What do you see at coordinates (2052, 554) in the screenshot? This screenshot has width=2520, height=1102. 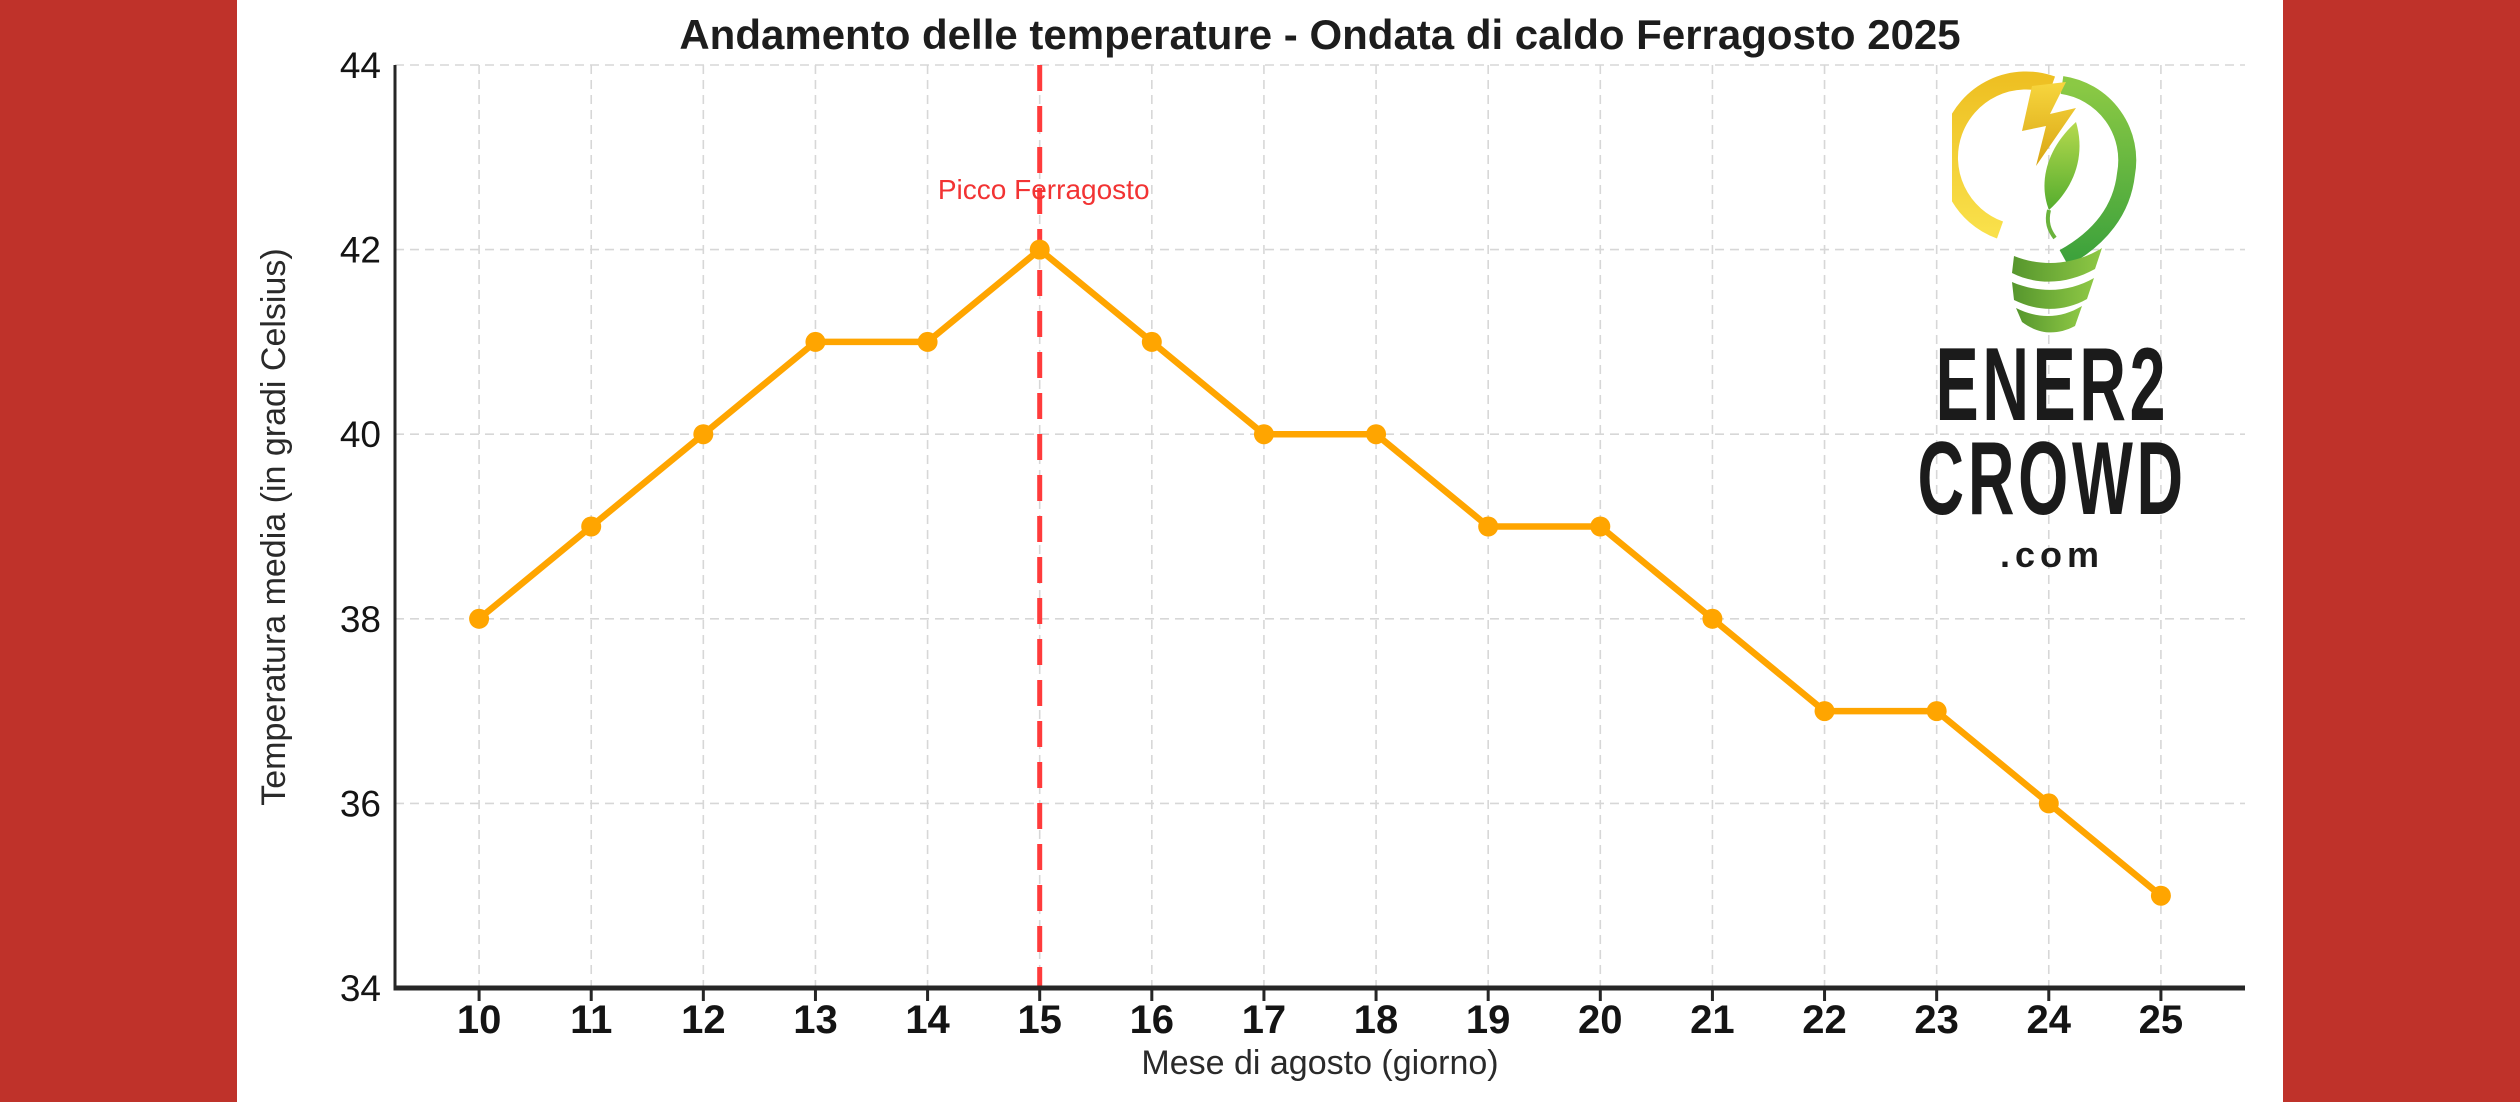 I see `logo-text-domain: .com` at bounding box center [2052, 554].